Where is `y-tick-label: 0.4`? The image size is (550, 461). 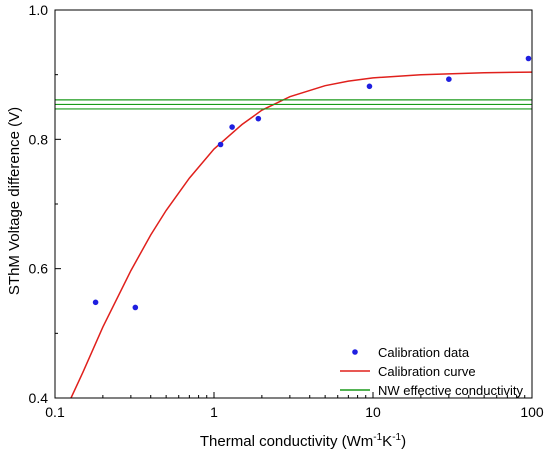 y-tick-label: 0.4 is located at coordinates (39, 398).